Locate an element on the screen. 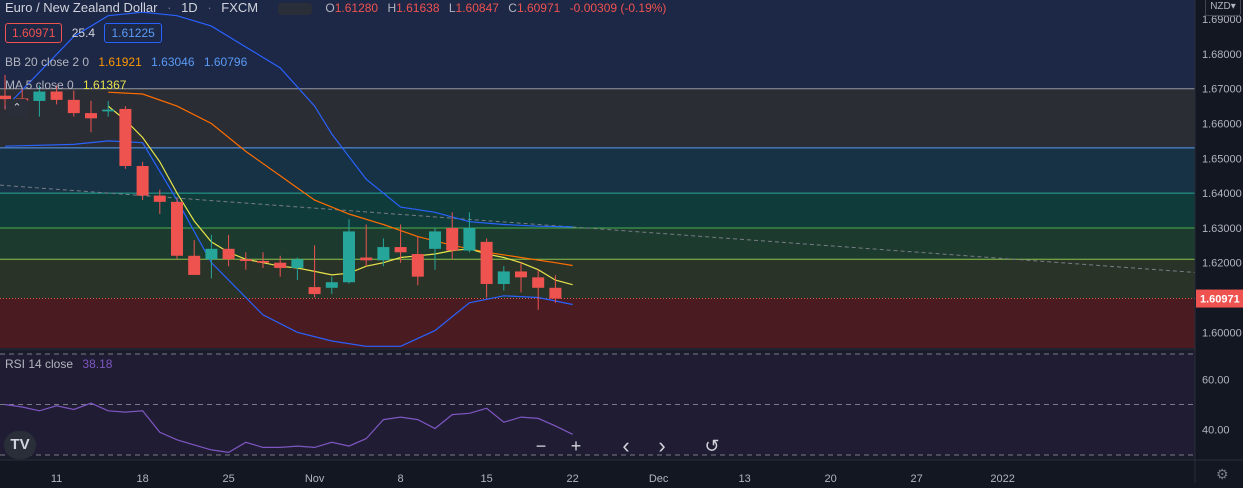  bid-ask-row: 1.60971 25.4 1.61225 is located at coordinates (86, 33).